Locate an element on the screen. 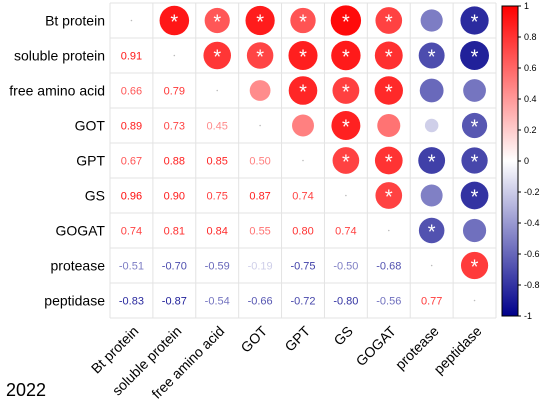 This screenshot has height=406, width=550. correlation-value: -0.50 is located at coordinates (345, 267).